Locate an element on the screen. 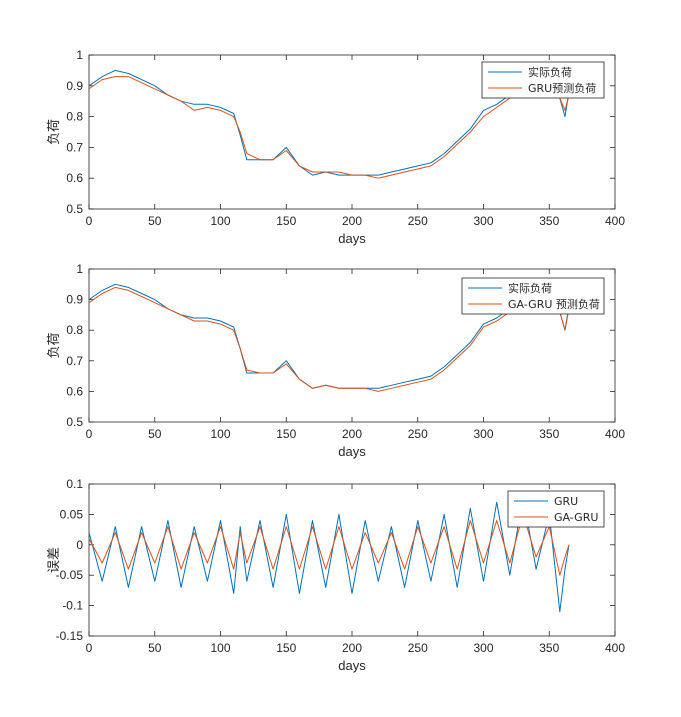  y-axis-label: 误差 is located at coordinates (54, 560).